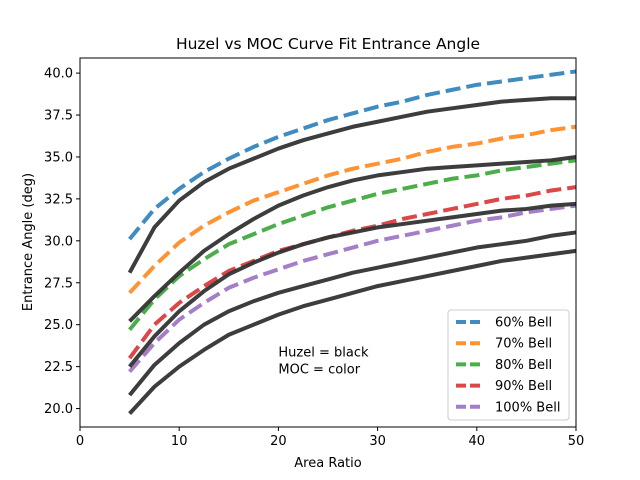  What do you see at coordinates (58, 241) in the screenshot?
I see `y-tick-label: 30.0` at bounding box center [58, 241].